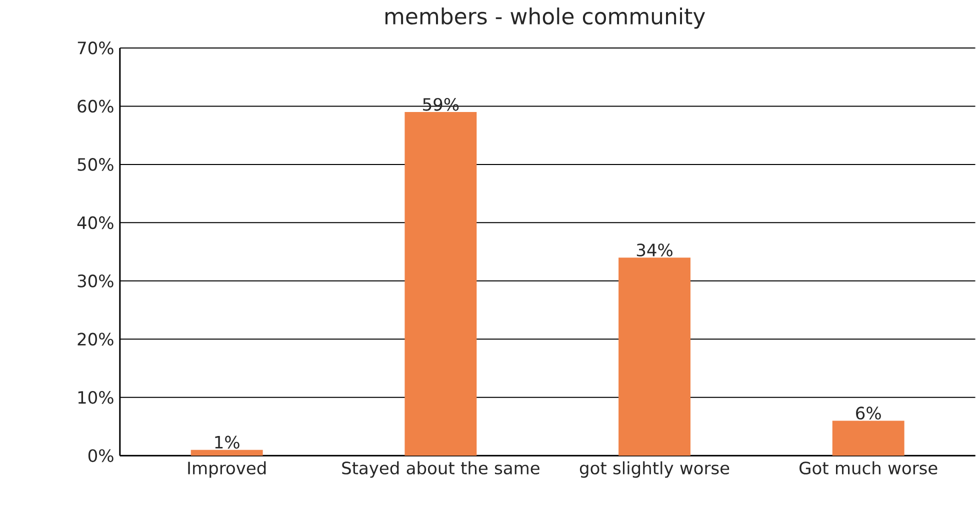 The width and height of the screenshot is (976, 528). What do you see at coordinates (441, 469) in the screenshot?
I see `x-tick-label: Stayed about the same` at bounding box center [441, 469].